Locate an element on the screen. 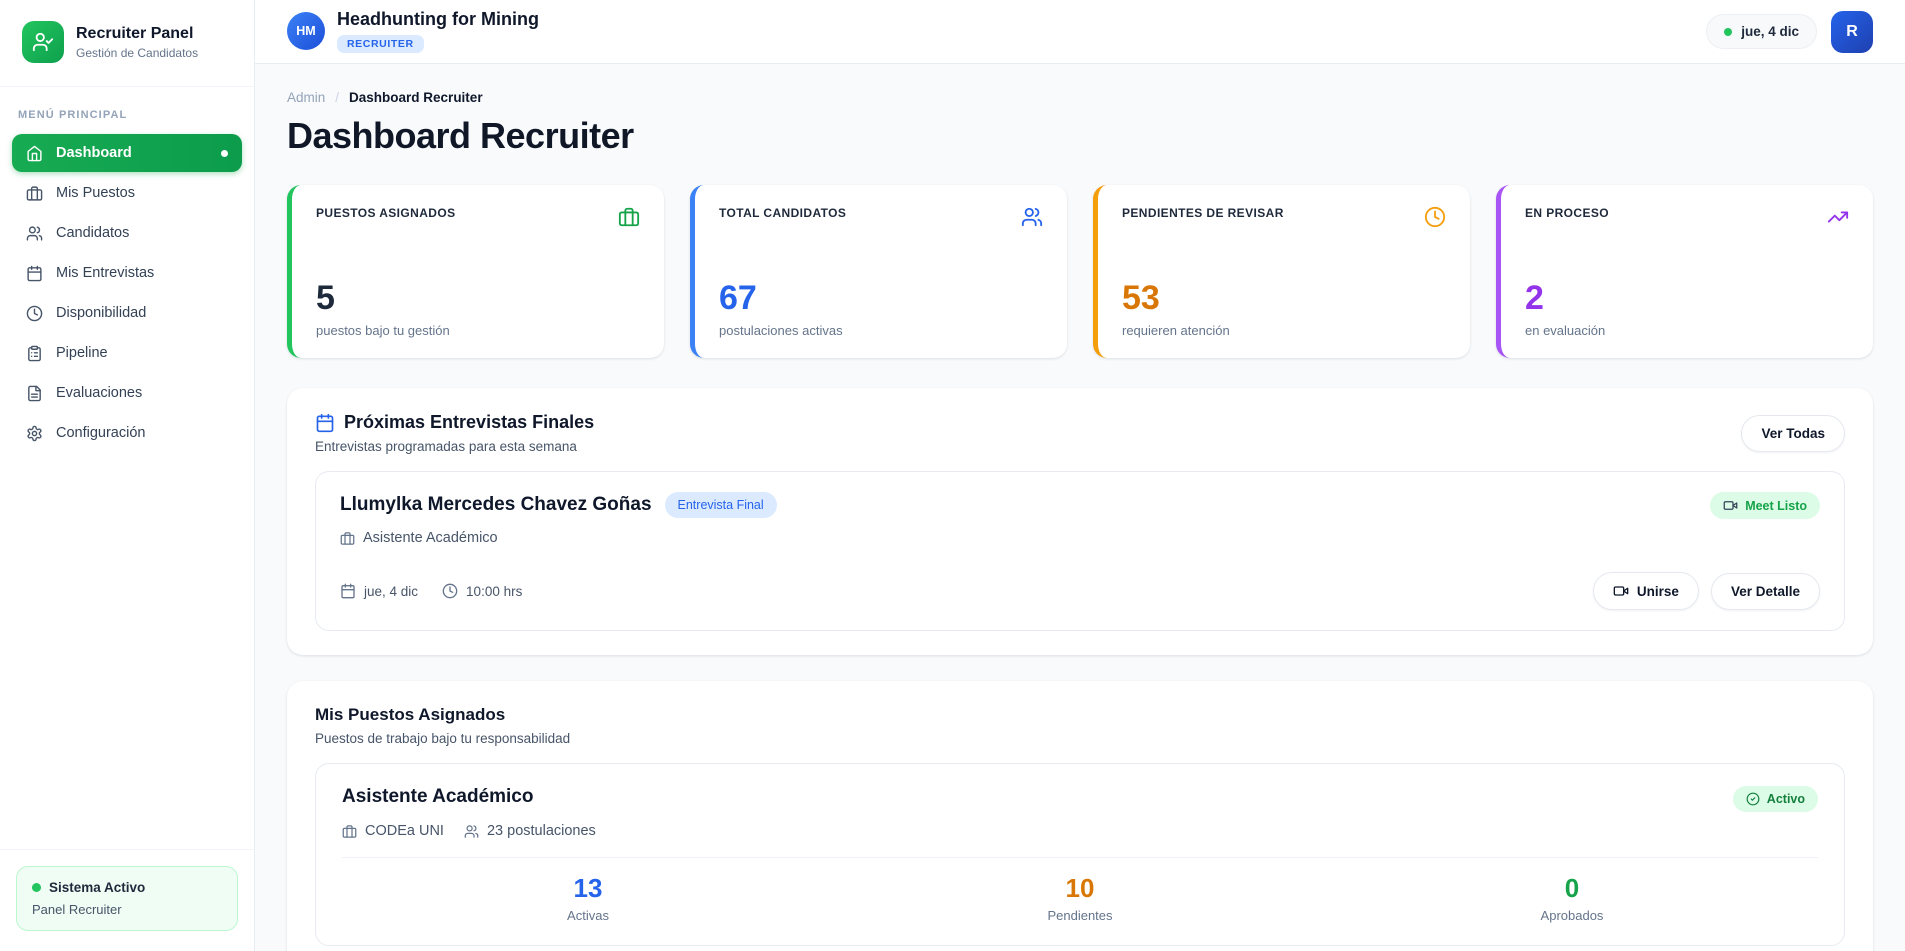  org-title: Headhunting for Mining is located at coordinates (438, 19).